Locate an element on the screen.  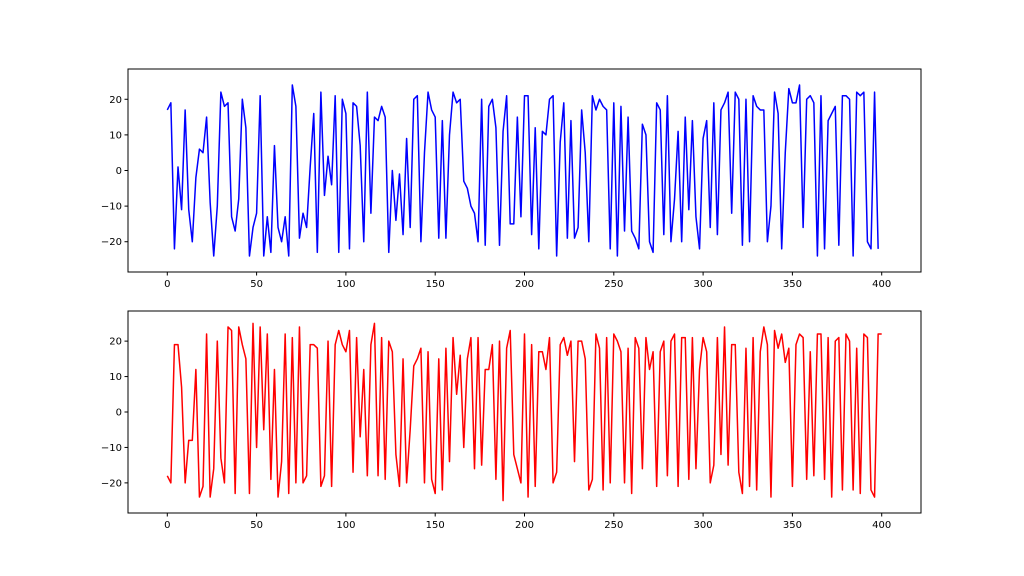
top-y-tick-label: −10 is located at coordinates (111, 207).